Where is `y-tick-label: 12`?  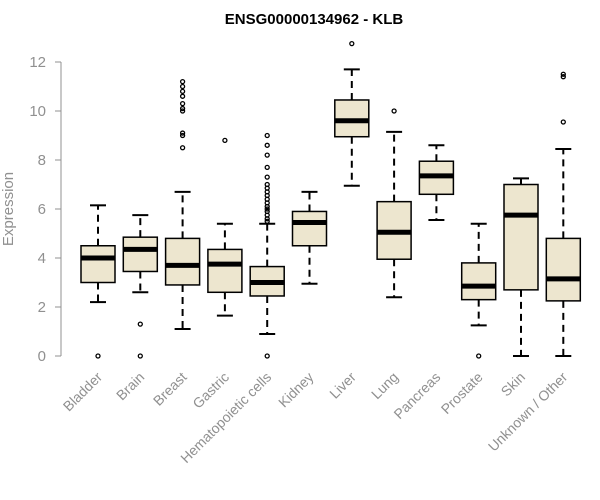 y-tick-label: 12 is located at coordinates (37, 62).